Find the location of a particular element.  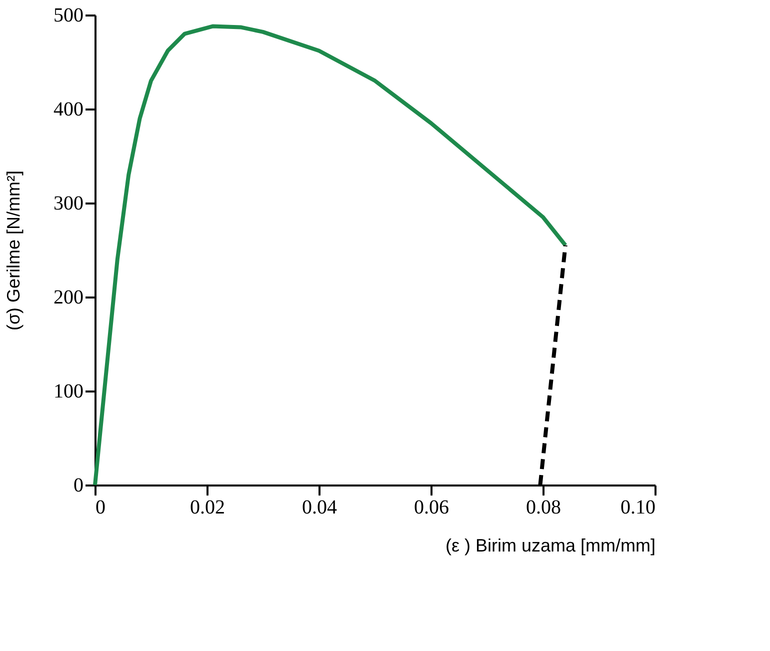

x-tick-label: 0.04 is located at coordinates (319, 507).